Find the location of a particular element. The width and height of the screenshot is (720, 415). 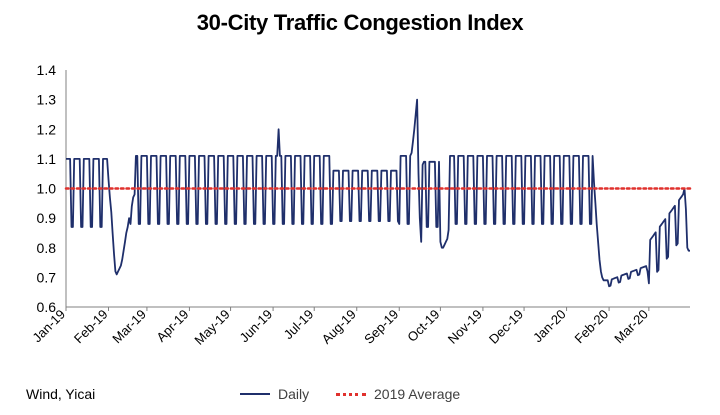

y-tick-label: 1.3 is located at coordinates (47, 100).